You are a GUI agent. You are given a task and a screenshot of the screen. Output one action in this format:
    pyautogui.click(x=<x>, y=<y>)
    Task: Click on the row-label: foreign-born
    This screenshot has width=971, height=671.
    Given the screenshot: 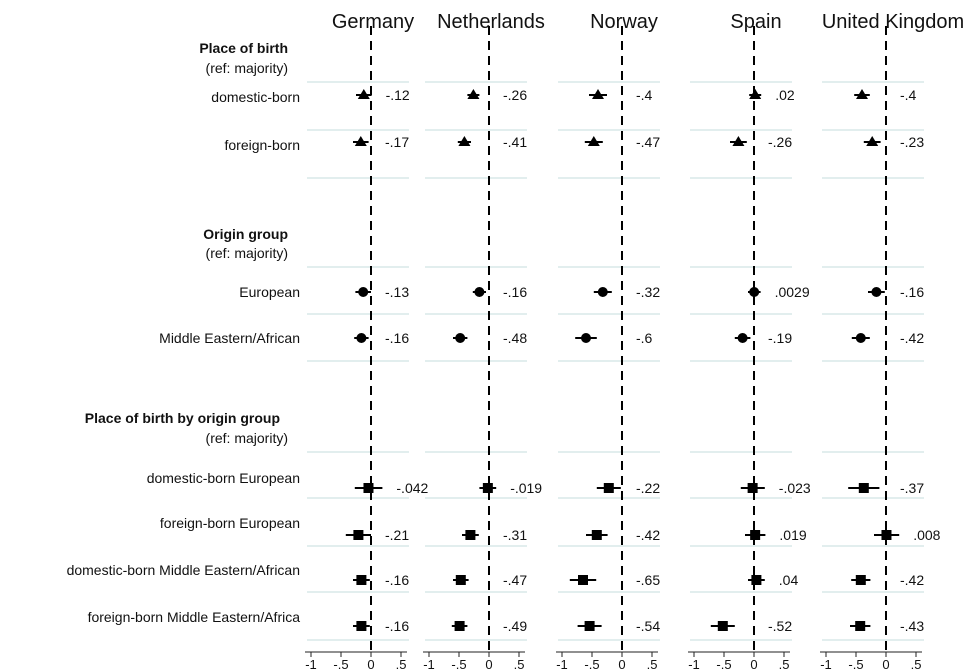 What is the action you would take?
    pyautogui.click(x=263, y=145)
    